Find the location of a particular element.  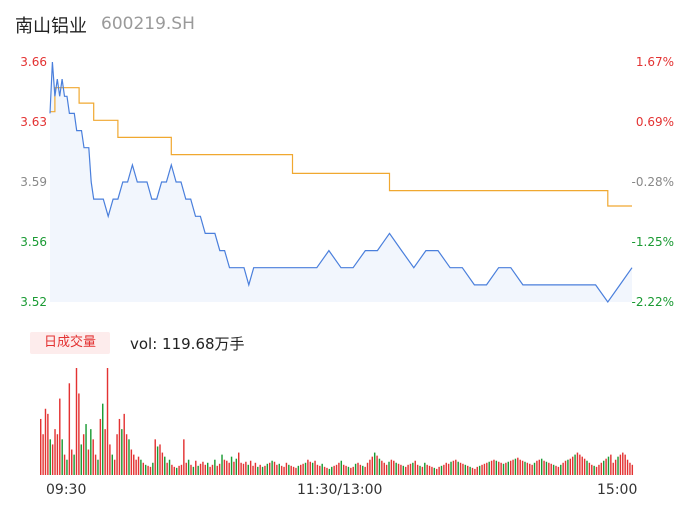

pct-tick-label: -1.25% is located at coordinates (652, 242).